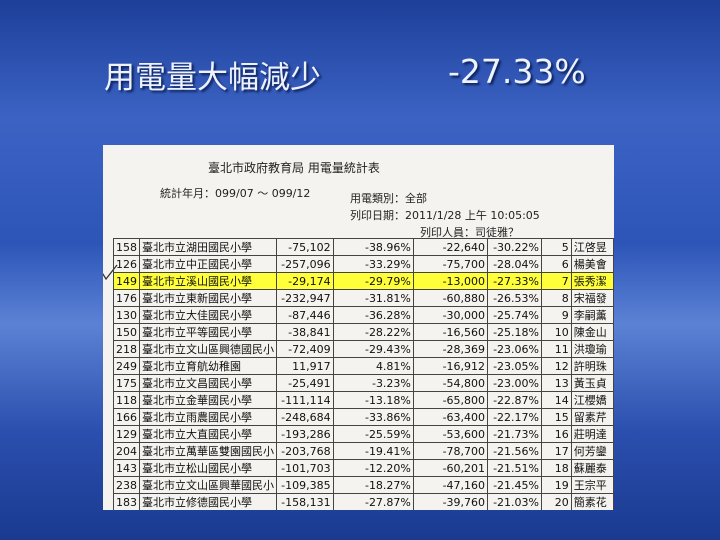  I want to click on percent-change-1: -29.43%, so click(373, 349).